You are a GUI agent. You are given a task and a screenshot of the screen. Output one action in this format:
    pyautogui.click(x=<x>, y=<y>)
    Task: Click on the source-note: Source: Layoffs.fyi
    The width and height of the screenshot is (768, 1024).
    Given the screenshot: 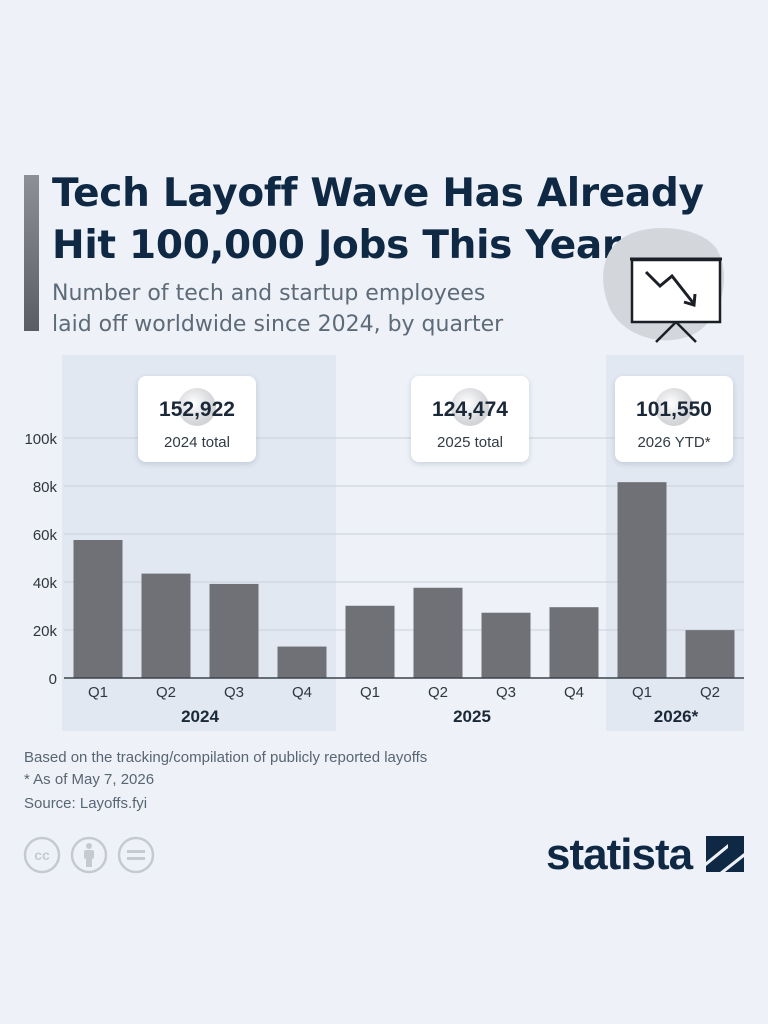 What is the action you would take?
    pyautogui.click(x=86, y=803)
    